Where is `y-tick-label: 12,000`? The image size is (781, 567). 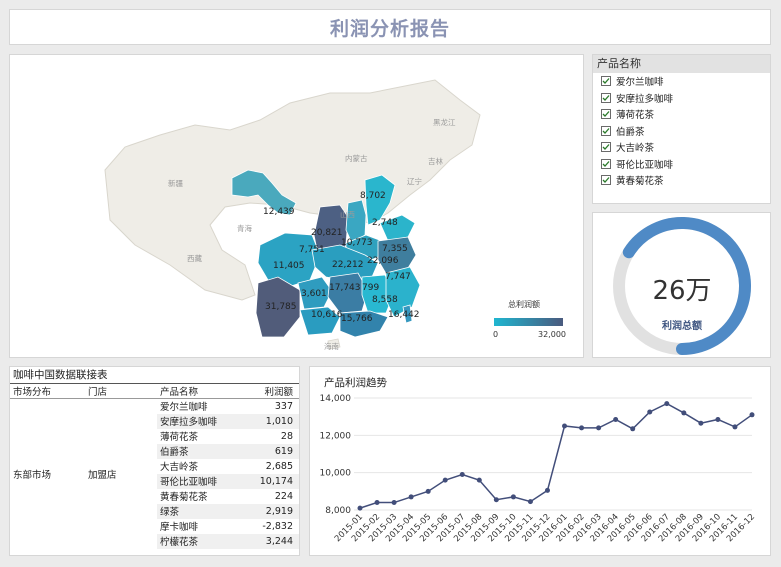 y-tick-label: 12,000 is located at coordinates (336, 436).